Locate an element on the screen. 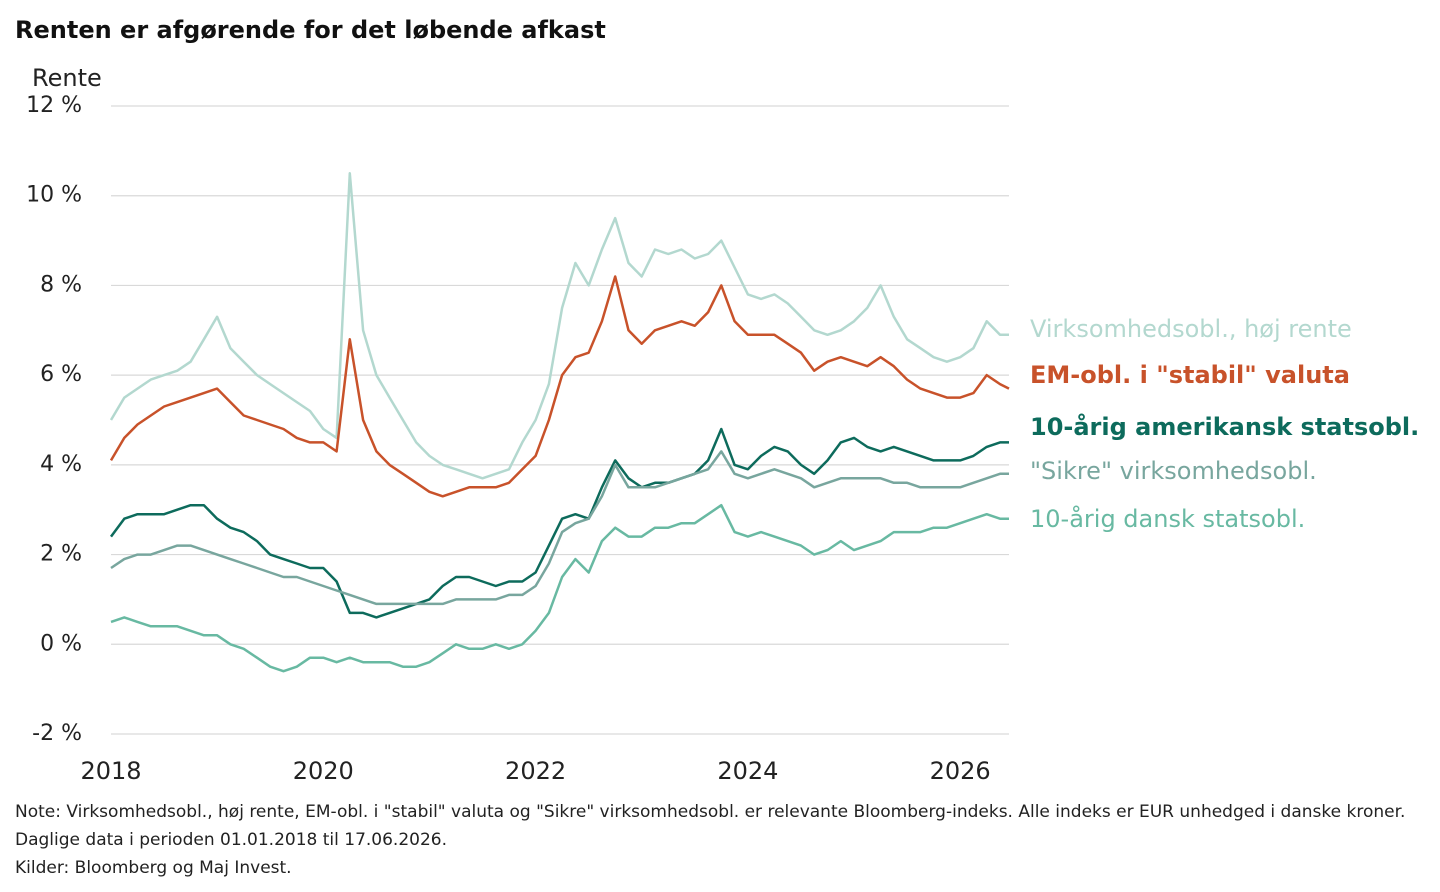 The image size is (1440, 892). series-label: 10-årig amerikansk statsobl. is located at coordinates (1224, 426).